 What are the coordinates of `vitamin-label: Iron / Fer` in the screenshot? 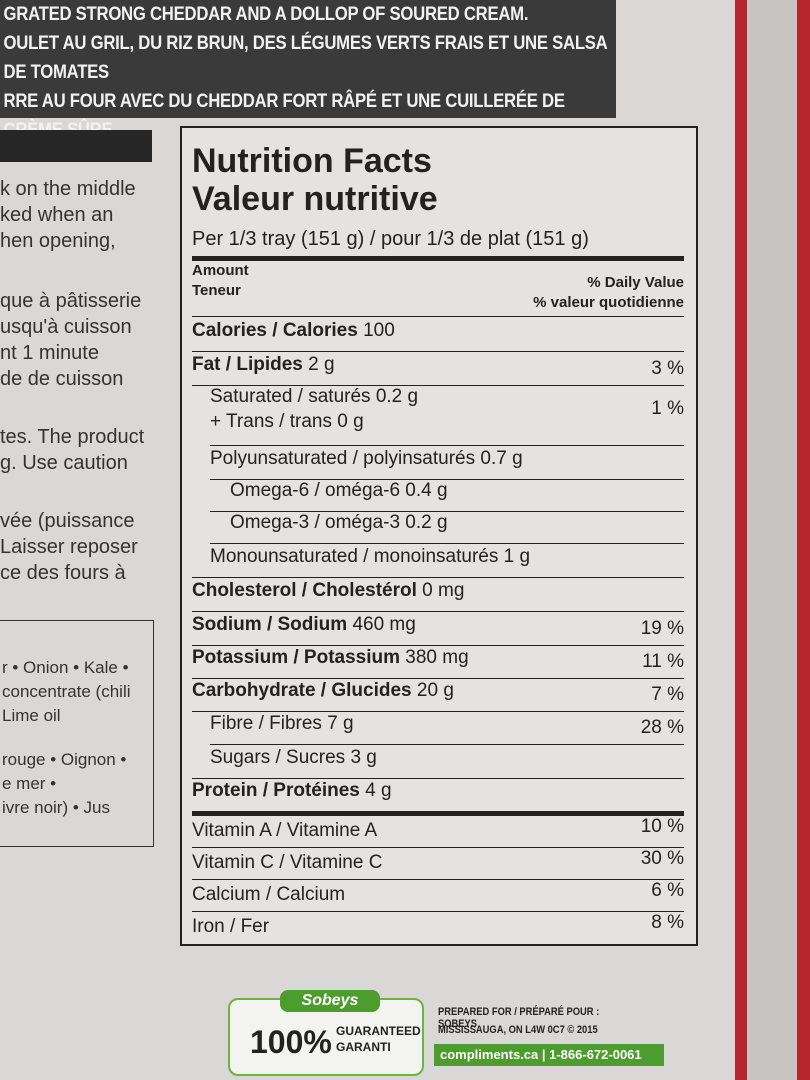 It's located at (231, 926).